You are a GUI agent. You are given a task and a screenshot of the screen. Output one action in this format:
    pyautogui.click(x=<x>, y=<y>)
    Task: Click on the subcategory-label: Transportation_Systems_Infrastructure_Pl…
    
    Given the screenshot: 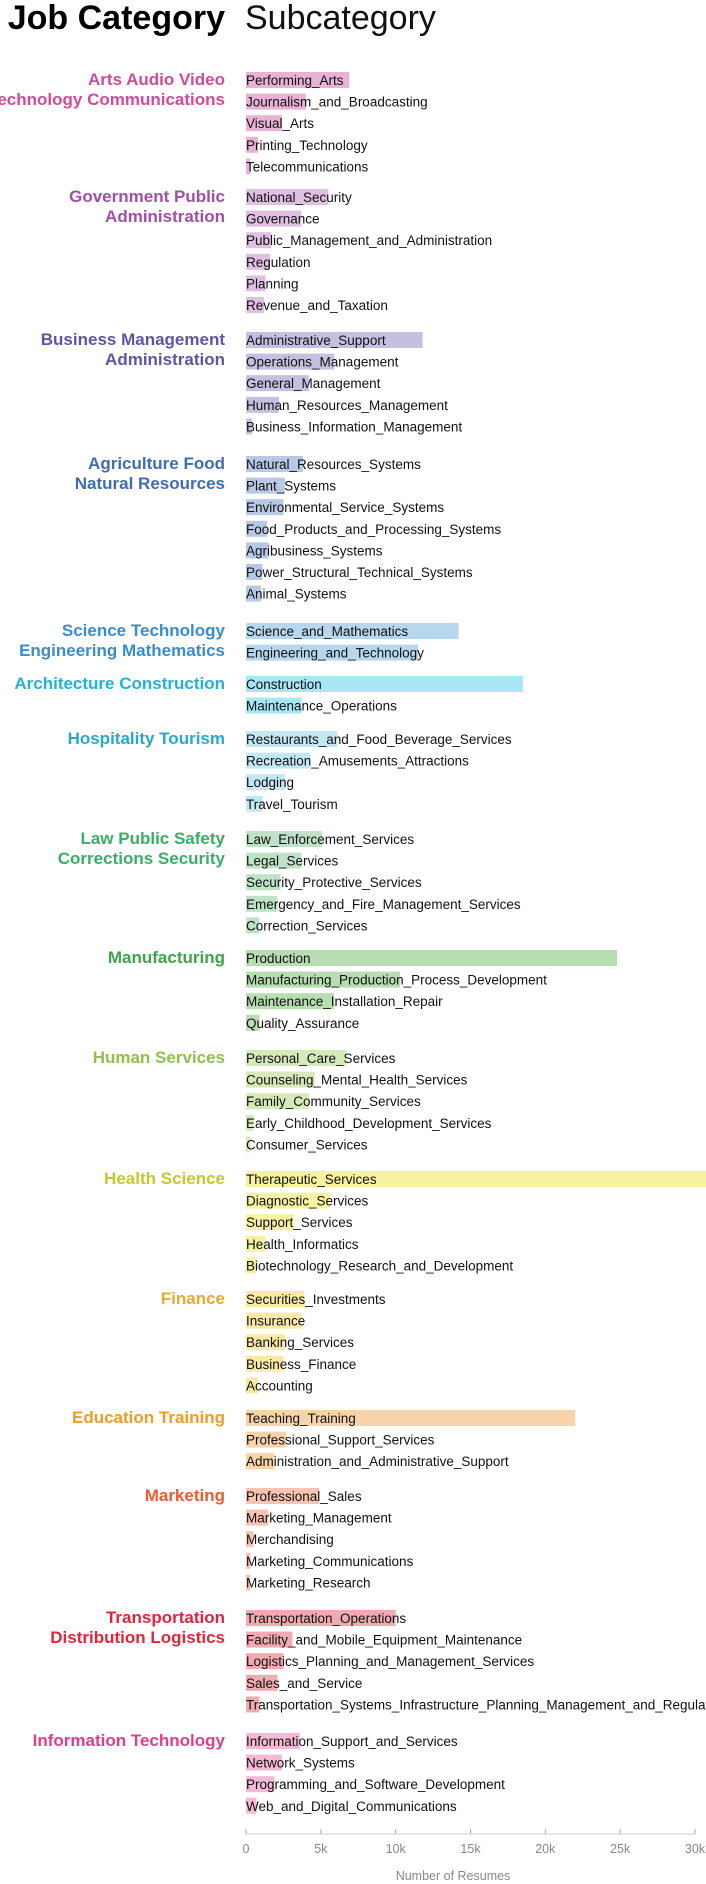 What is the action you would take?
    pyautogui.click(x=476, y=1704)
    